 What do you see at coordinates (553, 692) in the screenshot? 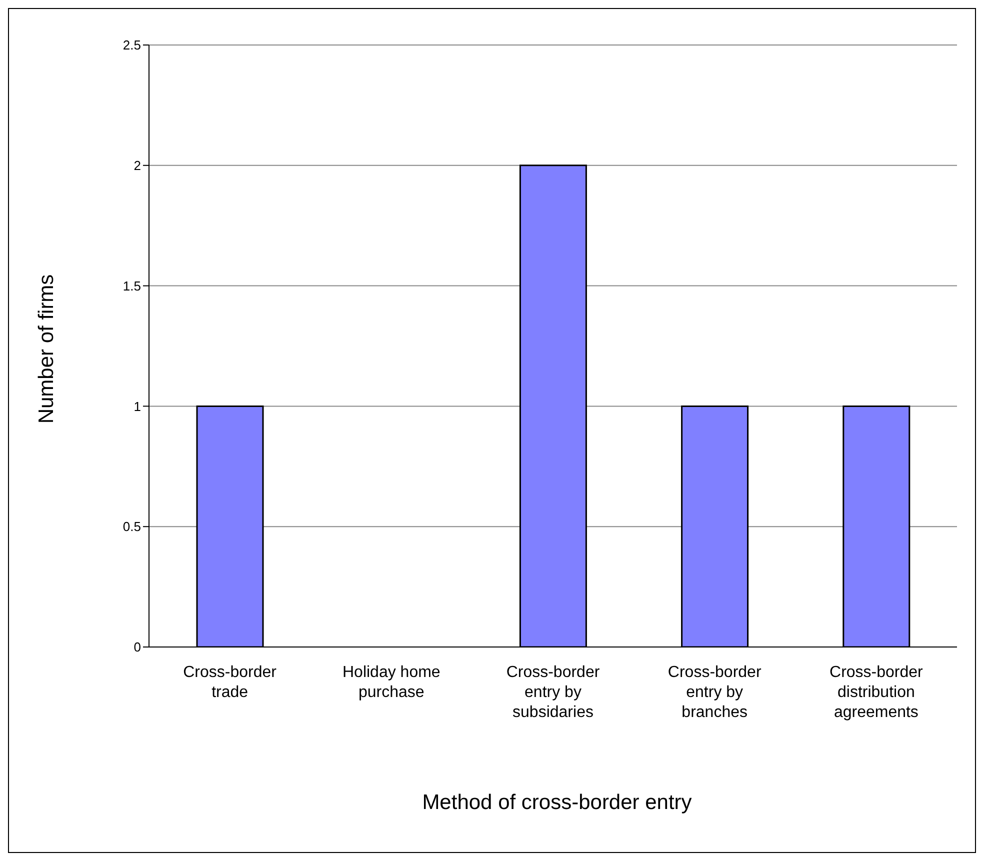
I see `x-tick-label: Cross-border entry by subsidaries` at bounding box center [553, 692].